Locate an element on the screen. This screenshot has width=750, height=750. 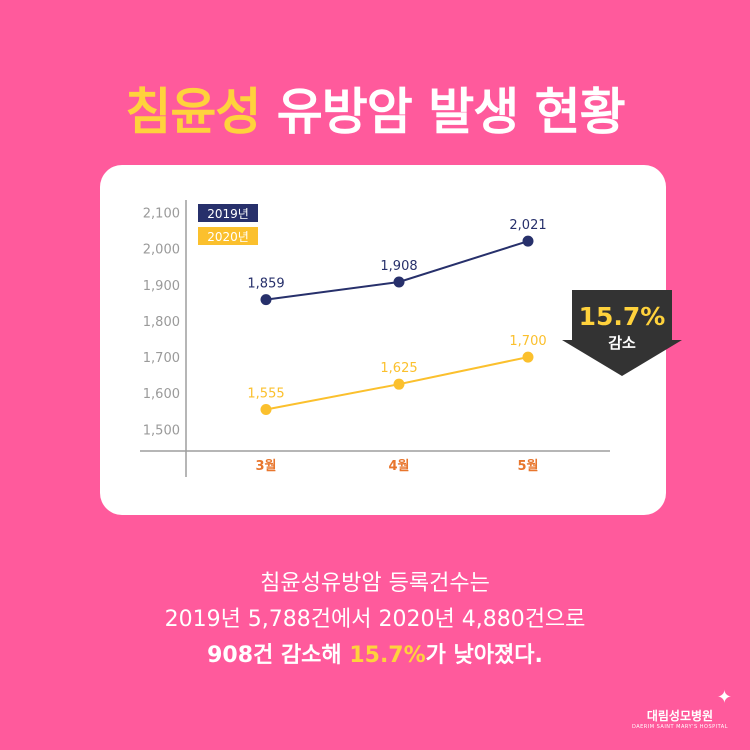
y-tick-label: 1,600 is located at coordinates (161, 394).